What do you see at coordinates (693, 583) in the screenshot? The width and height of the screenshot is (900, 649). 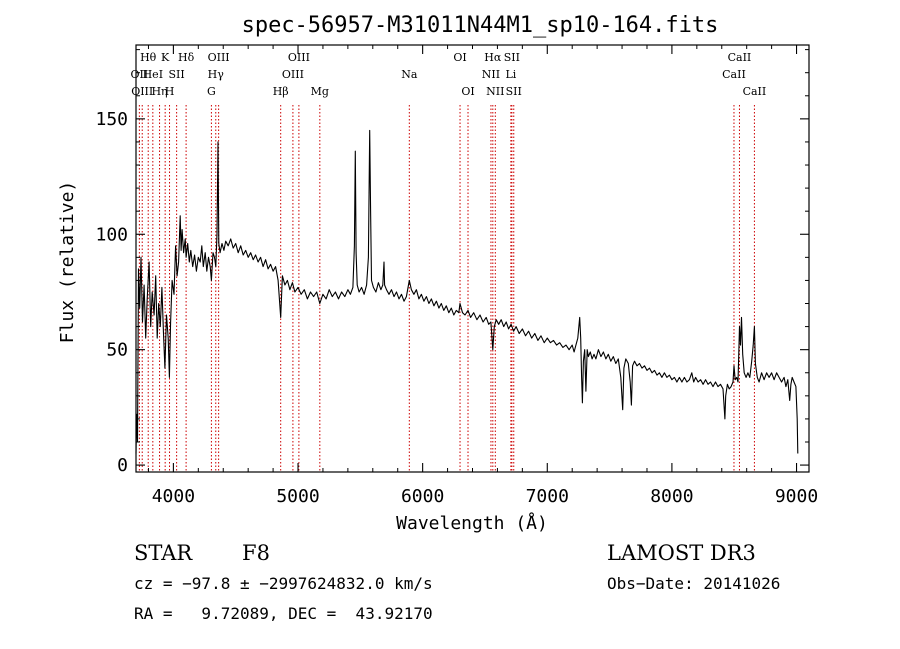 I see `obs-date-text: Obs−Date: 20141026` at bounding box center [693, 583].